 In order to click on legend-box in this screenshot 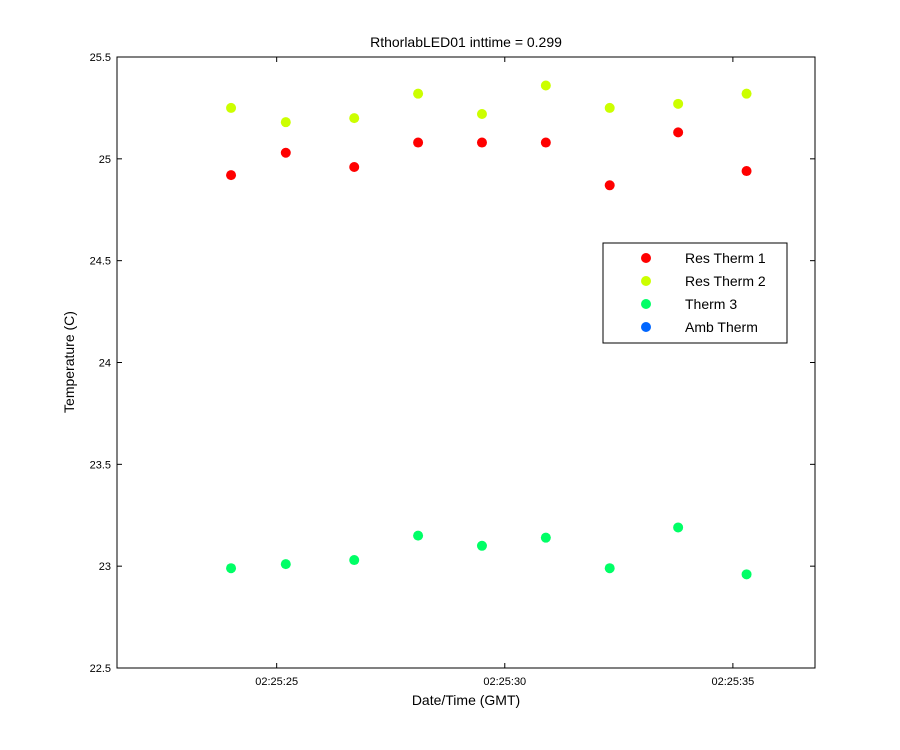, I will do `click(695, 293)`.